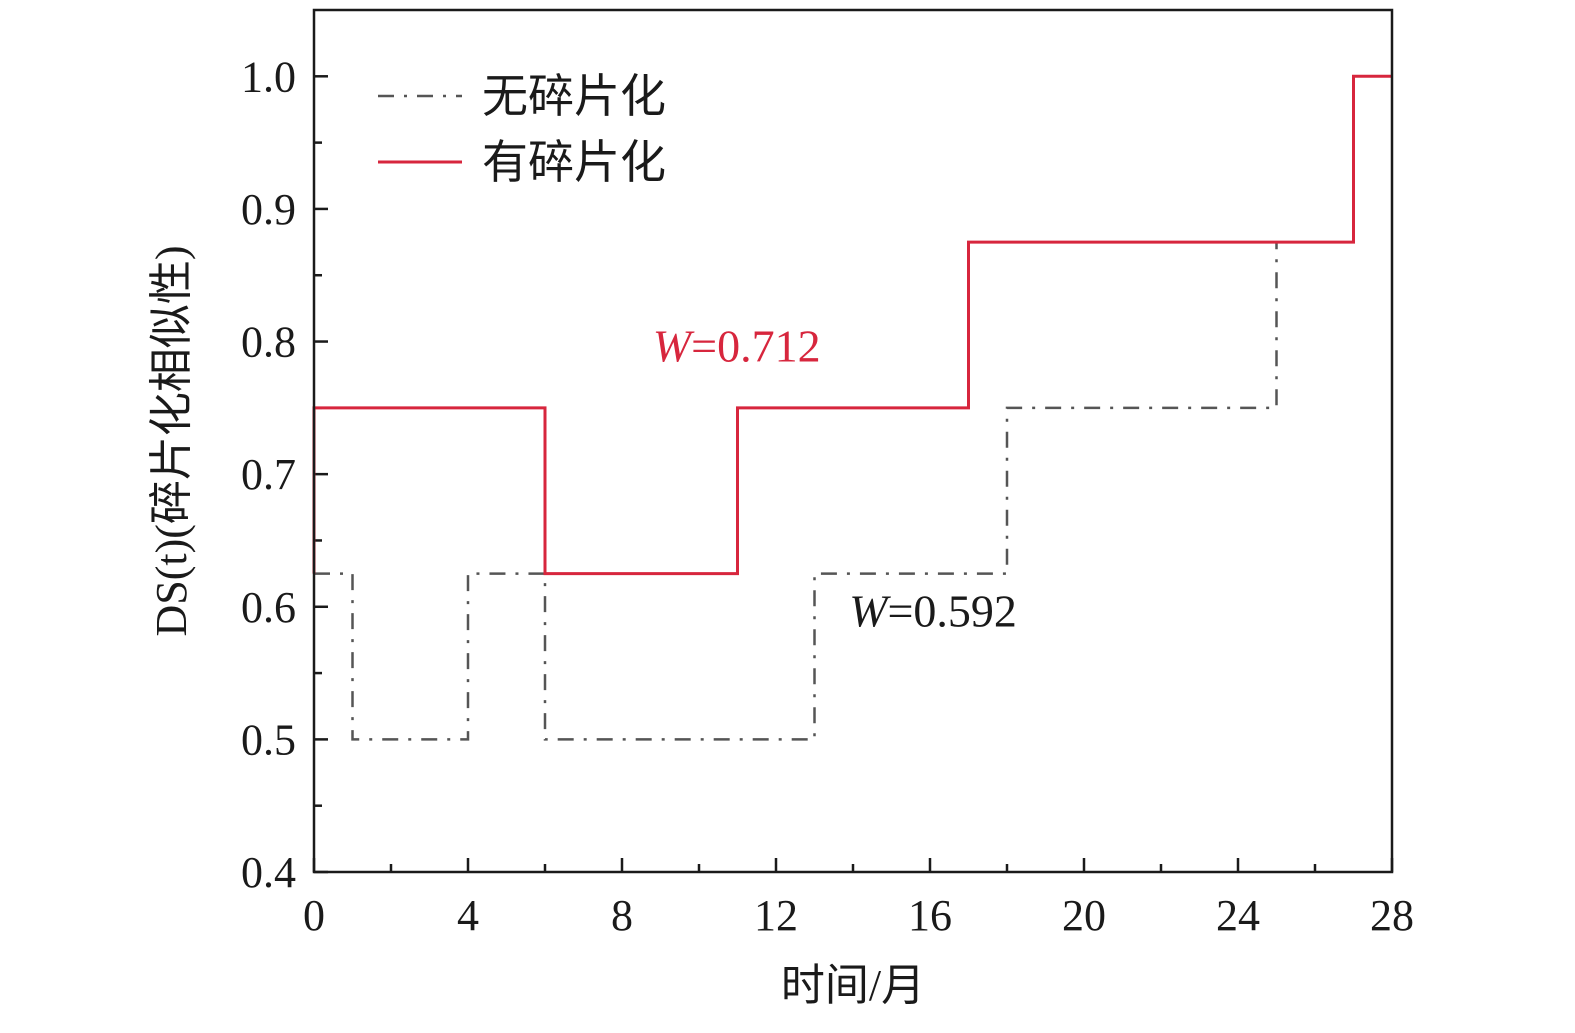  I want to click on y-tick-label: 0.7, so click(268, 474).